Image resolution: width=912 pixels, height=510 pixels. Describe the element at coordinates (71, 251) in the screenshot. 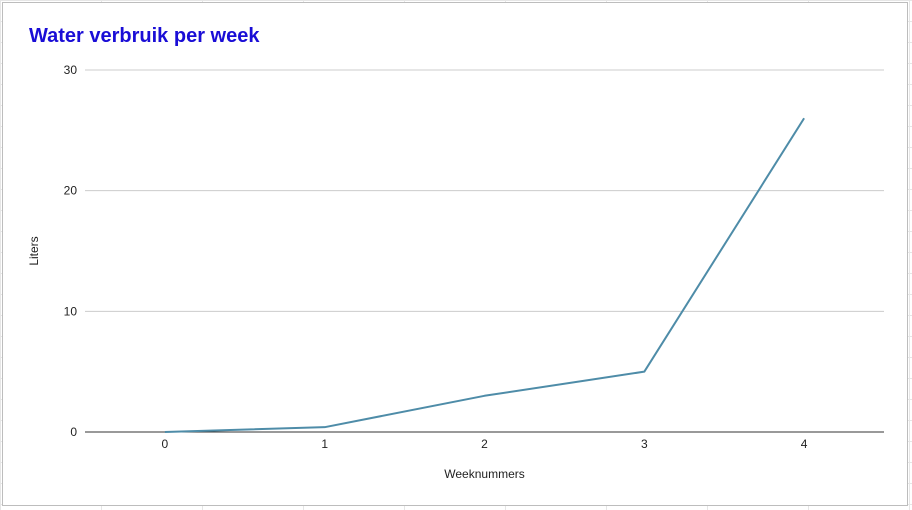

I see `y-tick-labels: 0 10 20 30` at that location.